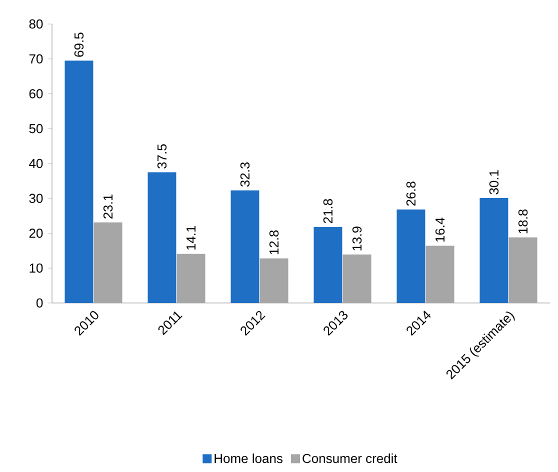 This screenshot has width=558, height=472. Describe the element at coordinates (108, 206) in the screenshot. I see `data-label: 23.1` at that location.